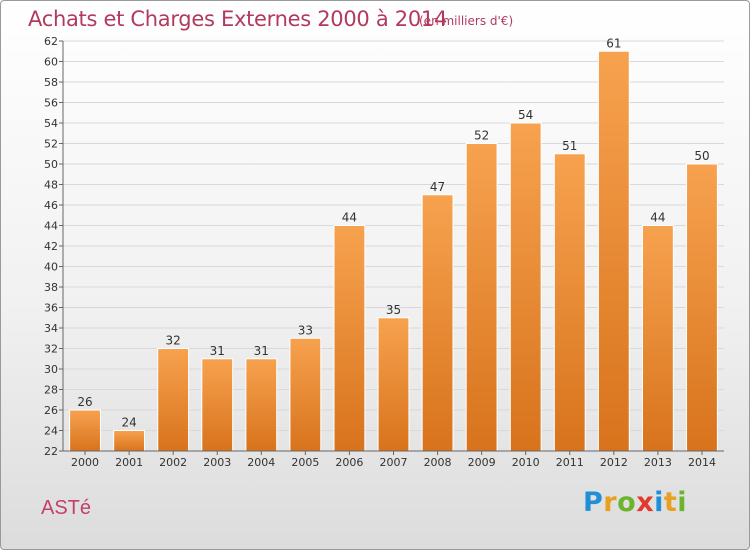 This screenshot has height=550, width=750. What do you see at coordinates (526, 462) in the screenshot?
I see `x-tick-label: 2010` at bounding box center [526, 462].